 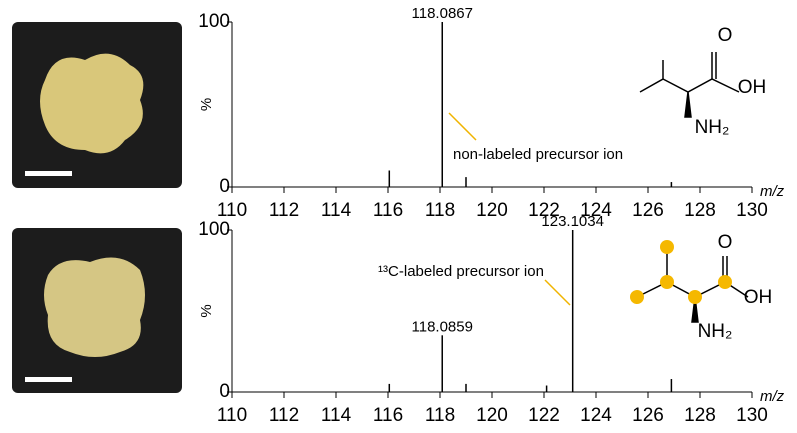 What do you see at coordinates (538, 154) in the screenshot?
I see `annotation: non-labeled precursor ion` at bounding box center [538, 154].